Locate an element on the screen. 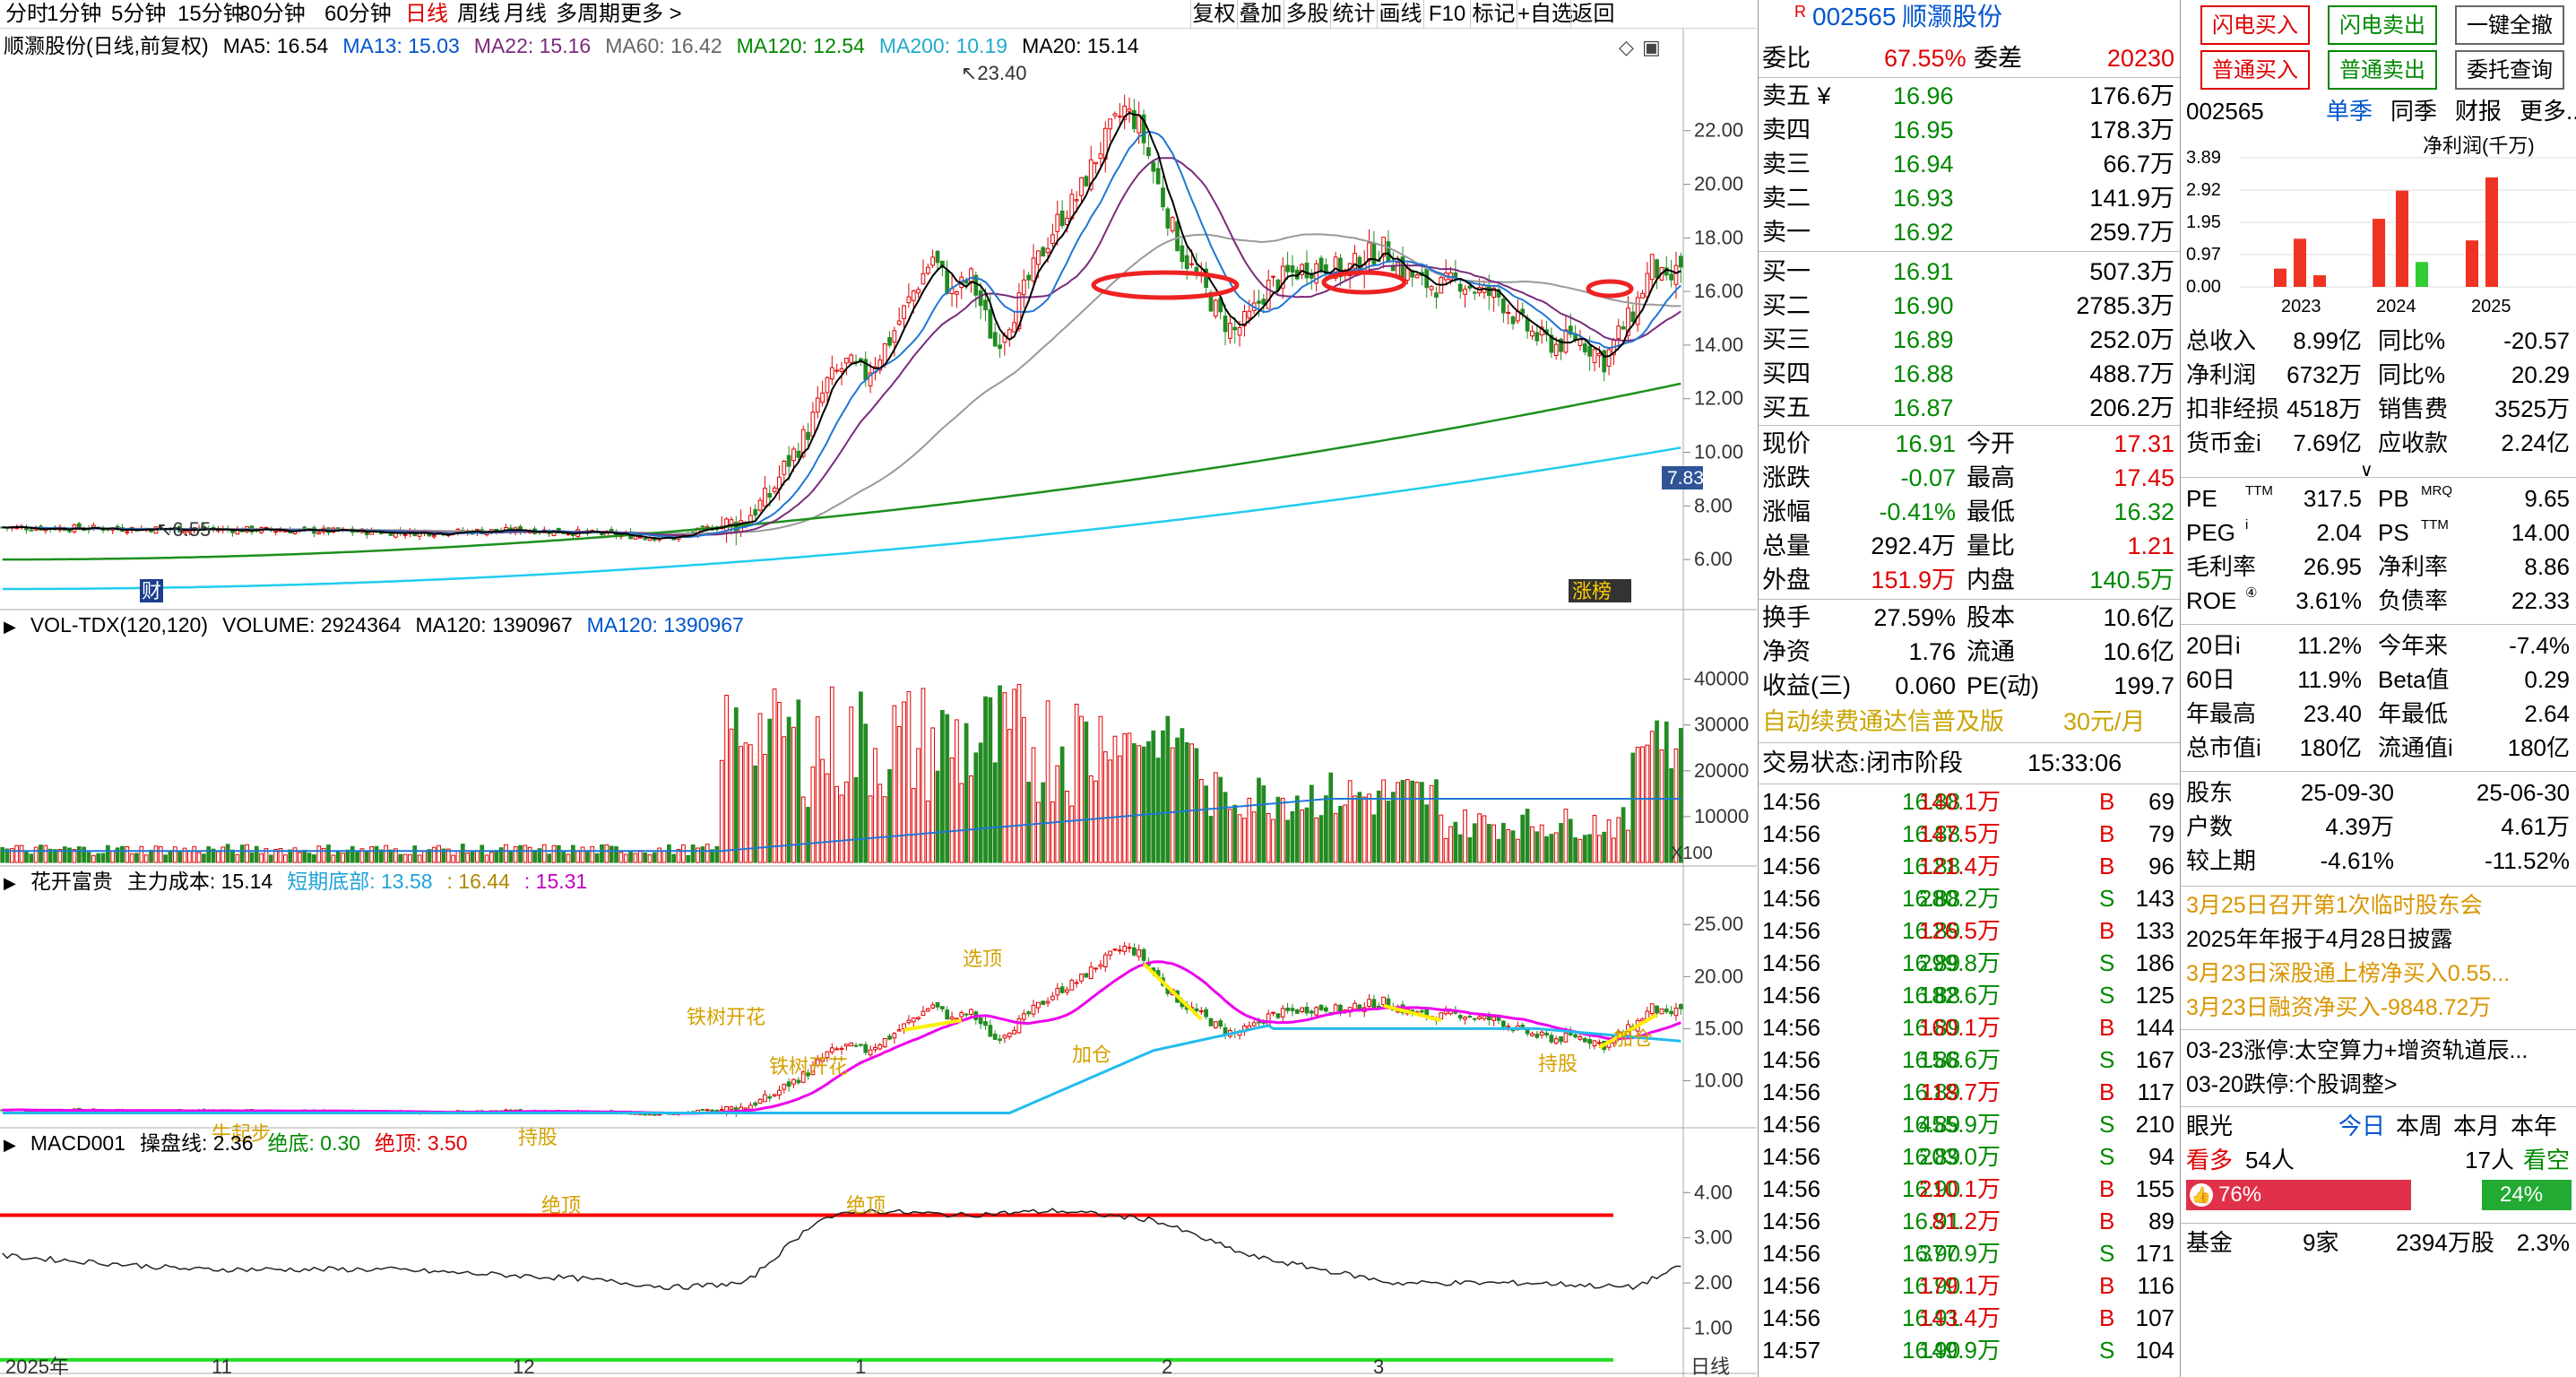 The height and width of the screenshot is (1377, 2576). tick-row: 14:56 16.89 160.1万 B 144 is located at coordinates (1968, 1027).